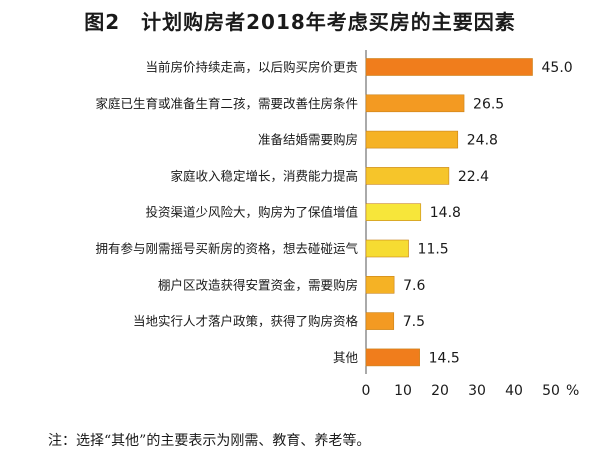  Describe the element at coordinates (514, 391) in the screenshot. I see `x-tick-label: 40` at that location.